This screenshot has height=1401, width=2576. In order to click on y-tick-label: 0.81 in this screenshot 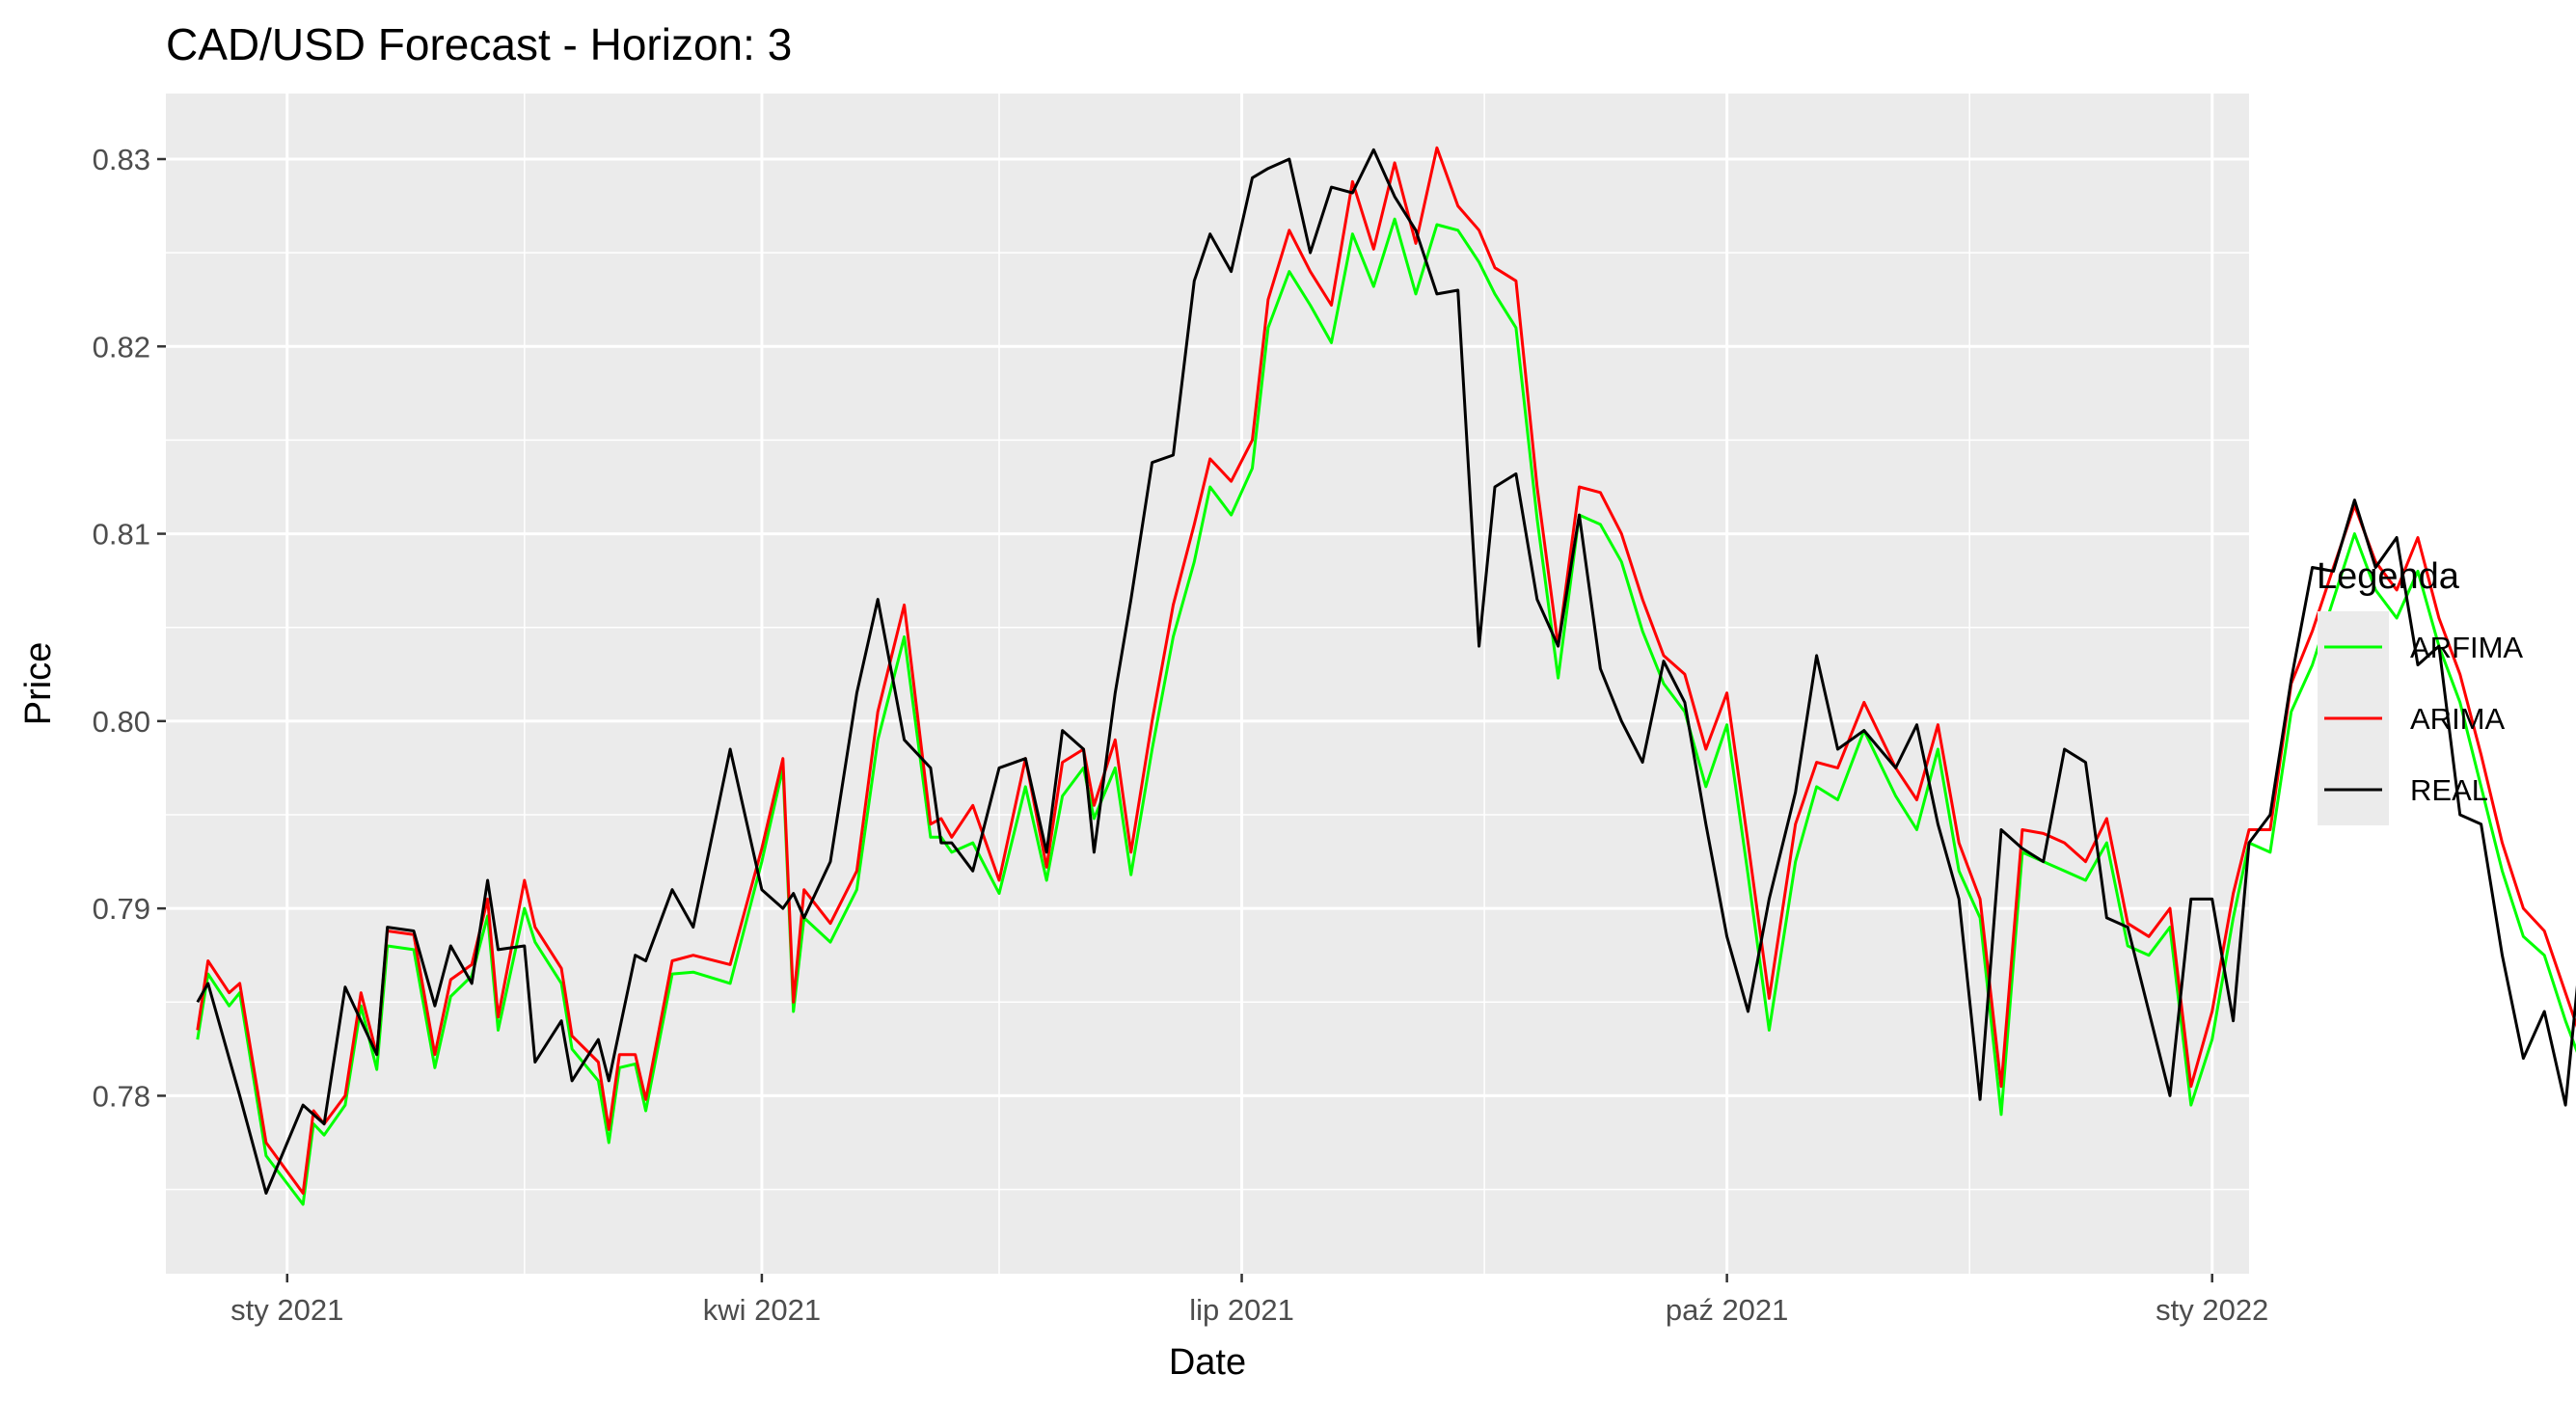, I will do `click(121, 535)`.